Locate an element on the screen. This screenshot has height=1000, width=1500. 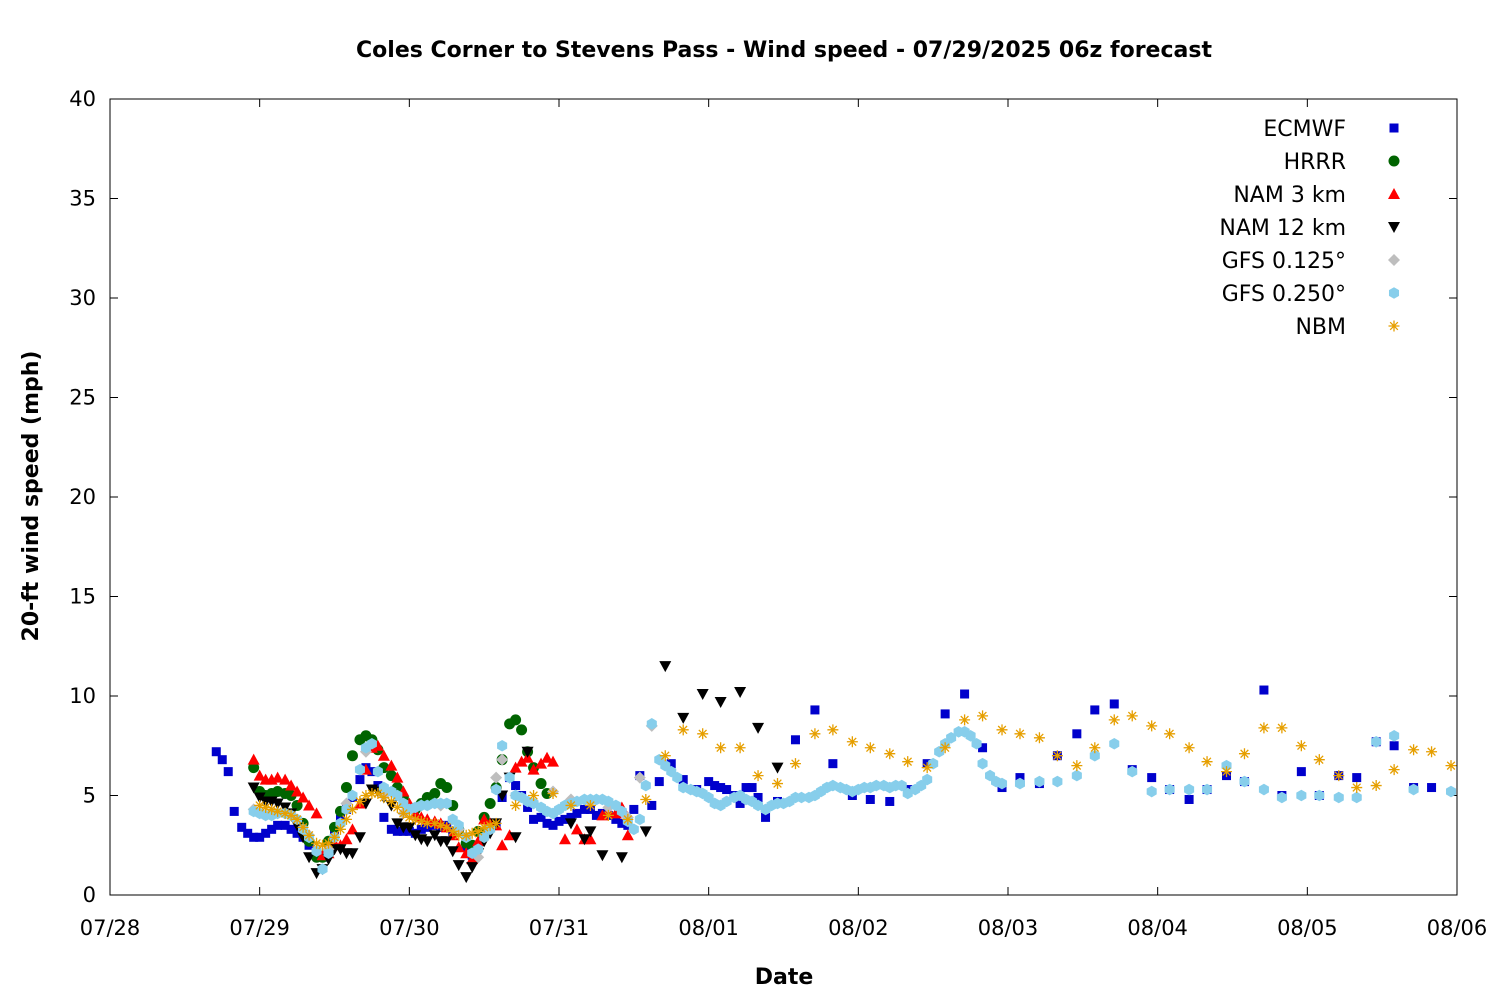
y-tick-label: 30 is located at coordinates (82, 298).